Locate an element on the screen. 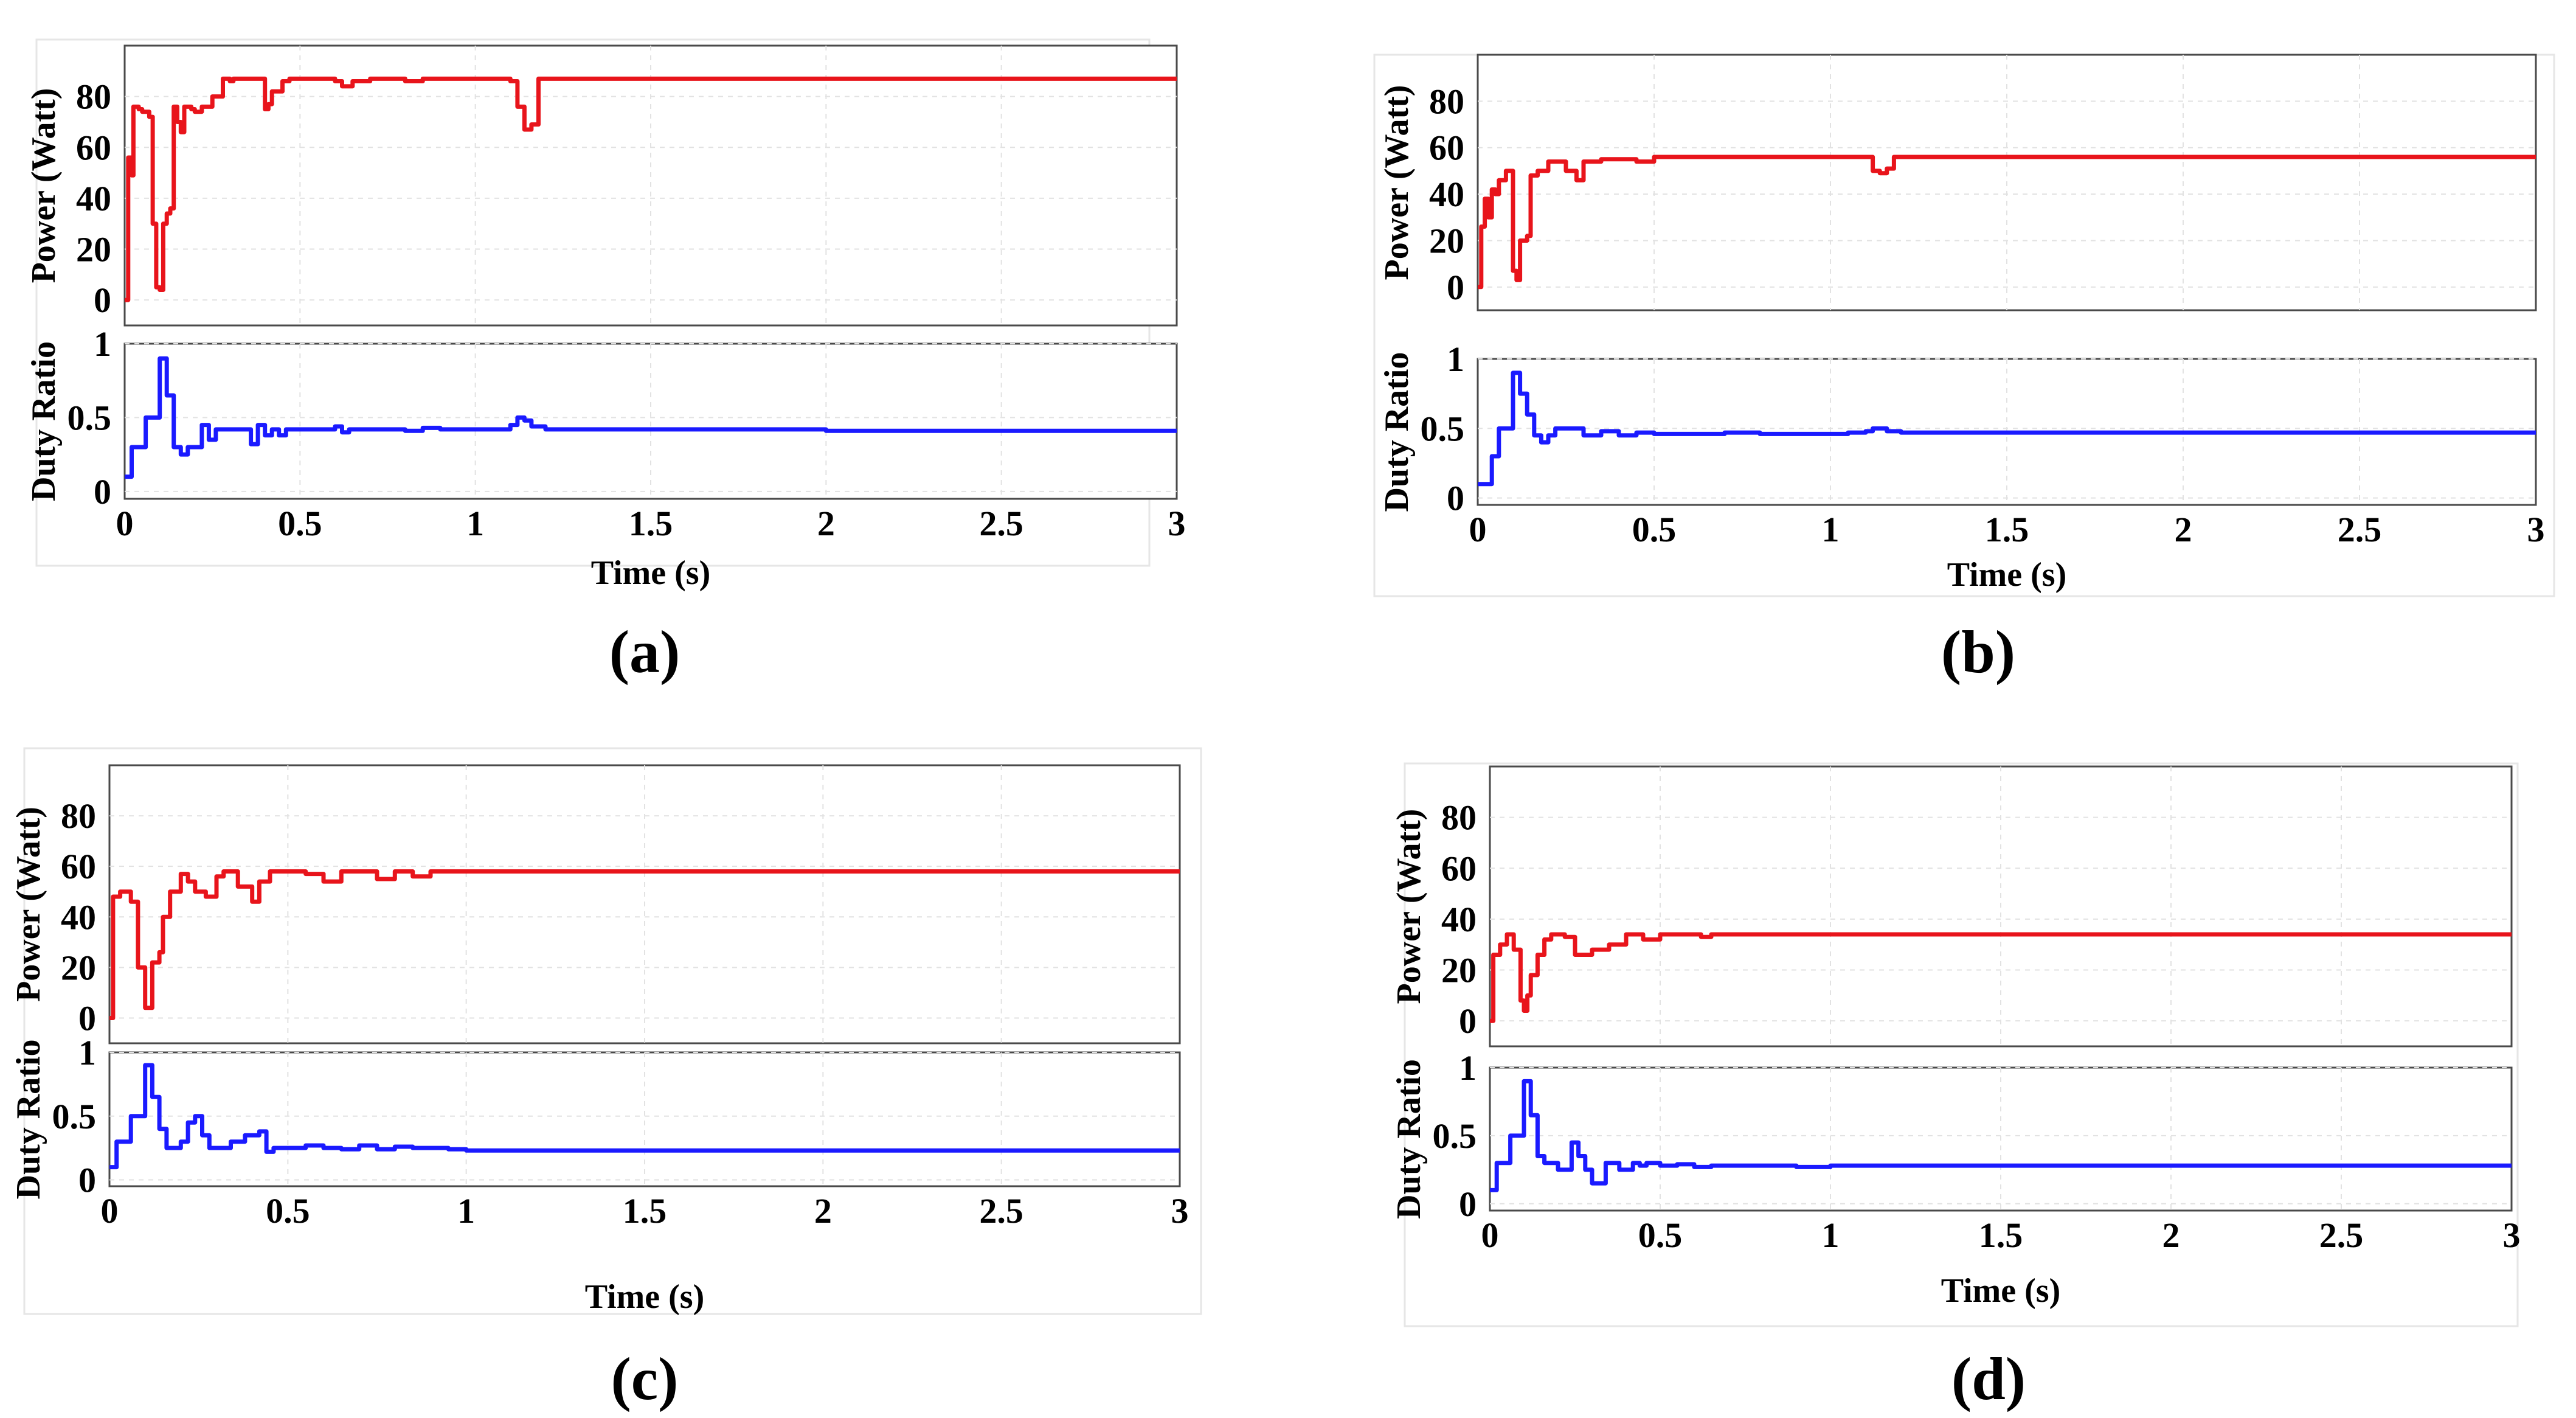  panel-caption: (d) is located at coordinates (1988, 1379).